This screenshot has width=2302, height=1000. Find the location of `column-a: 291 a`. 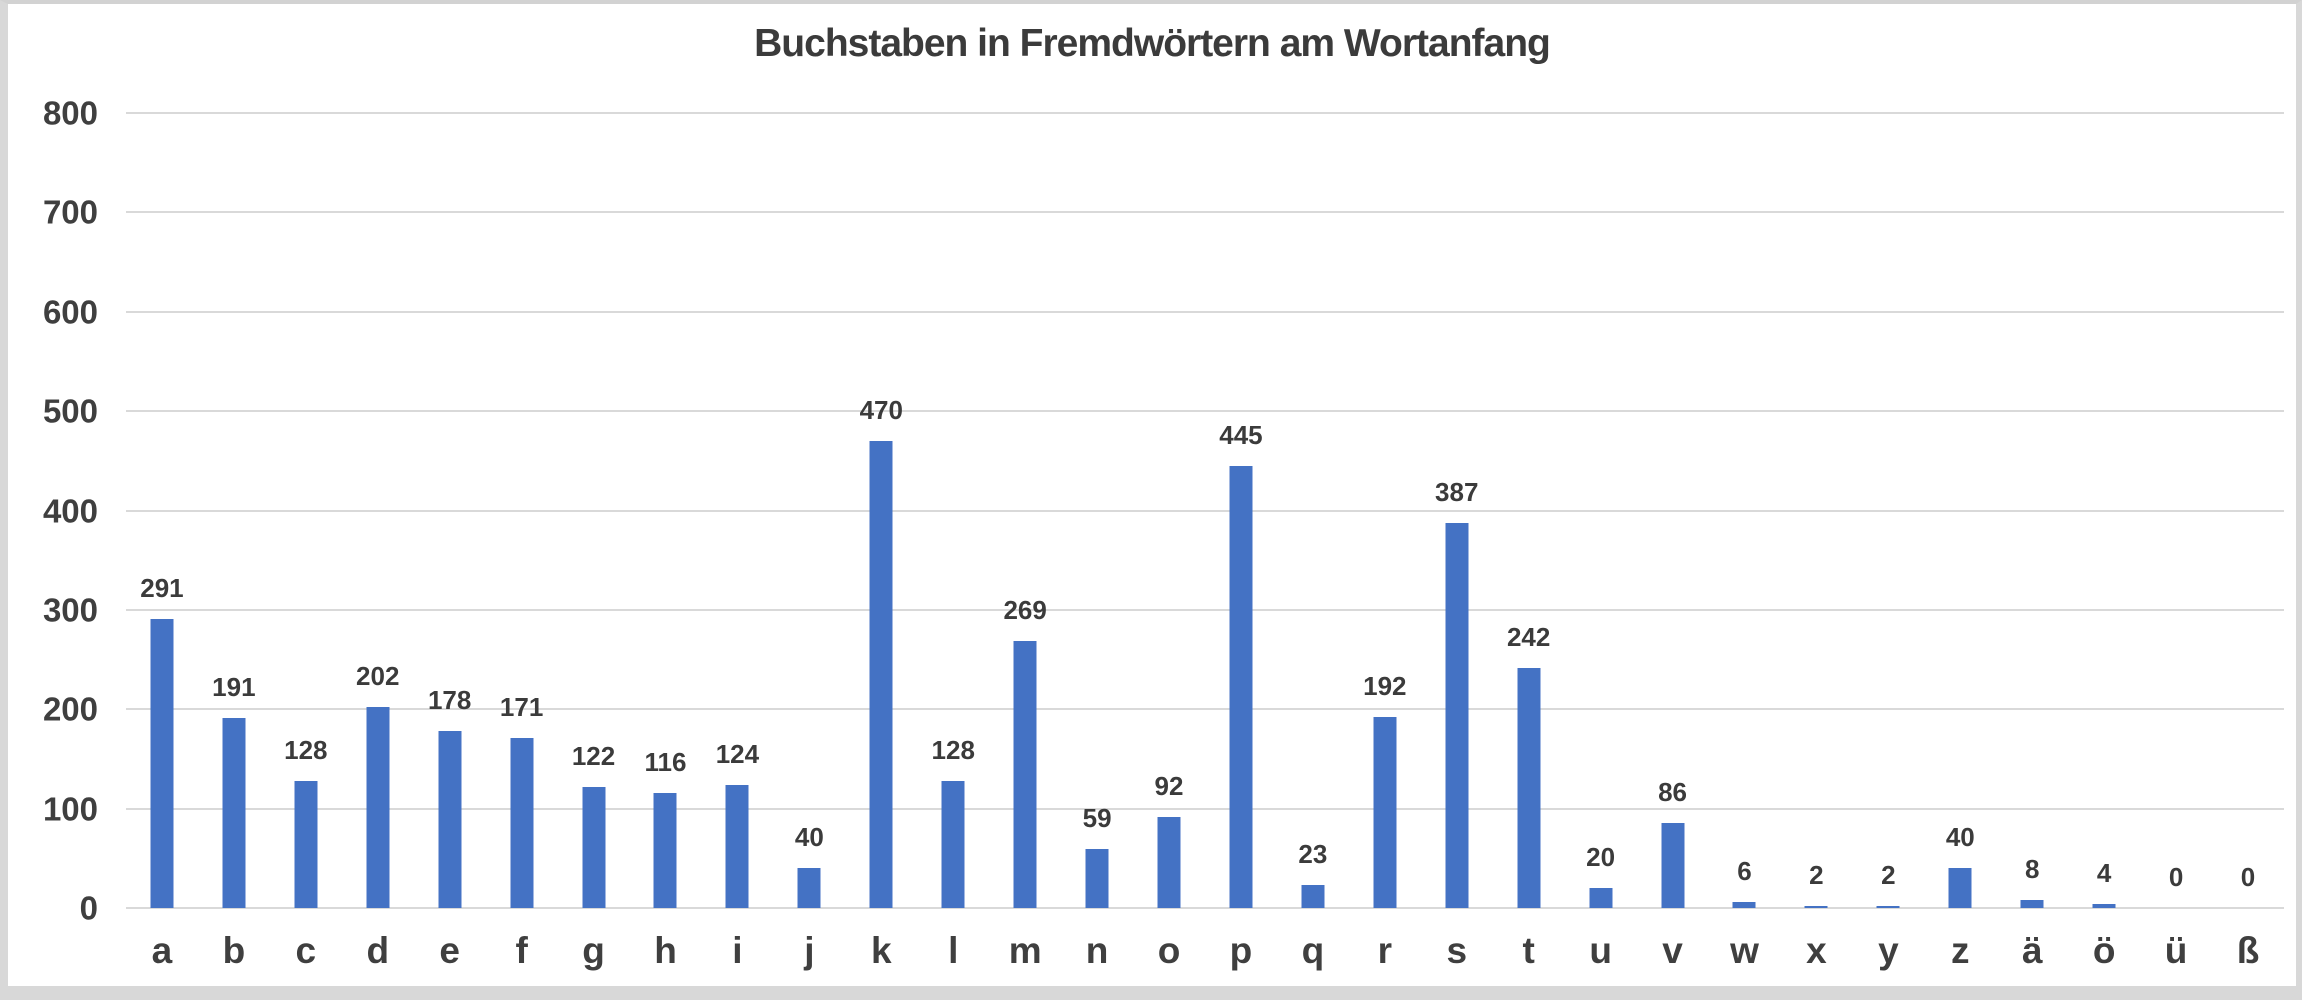

column-a: 291 a is located at coordinates (162, 541).